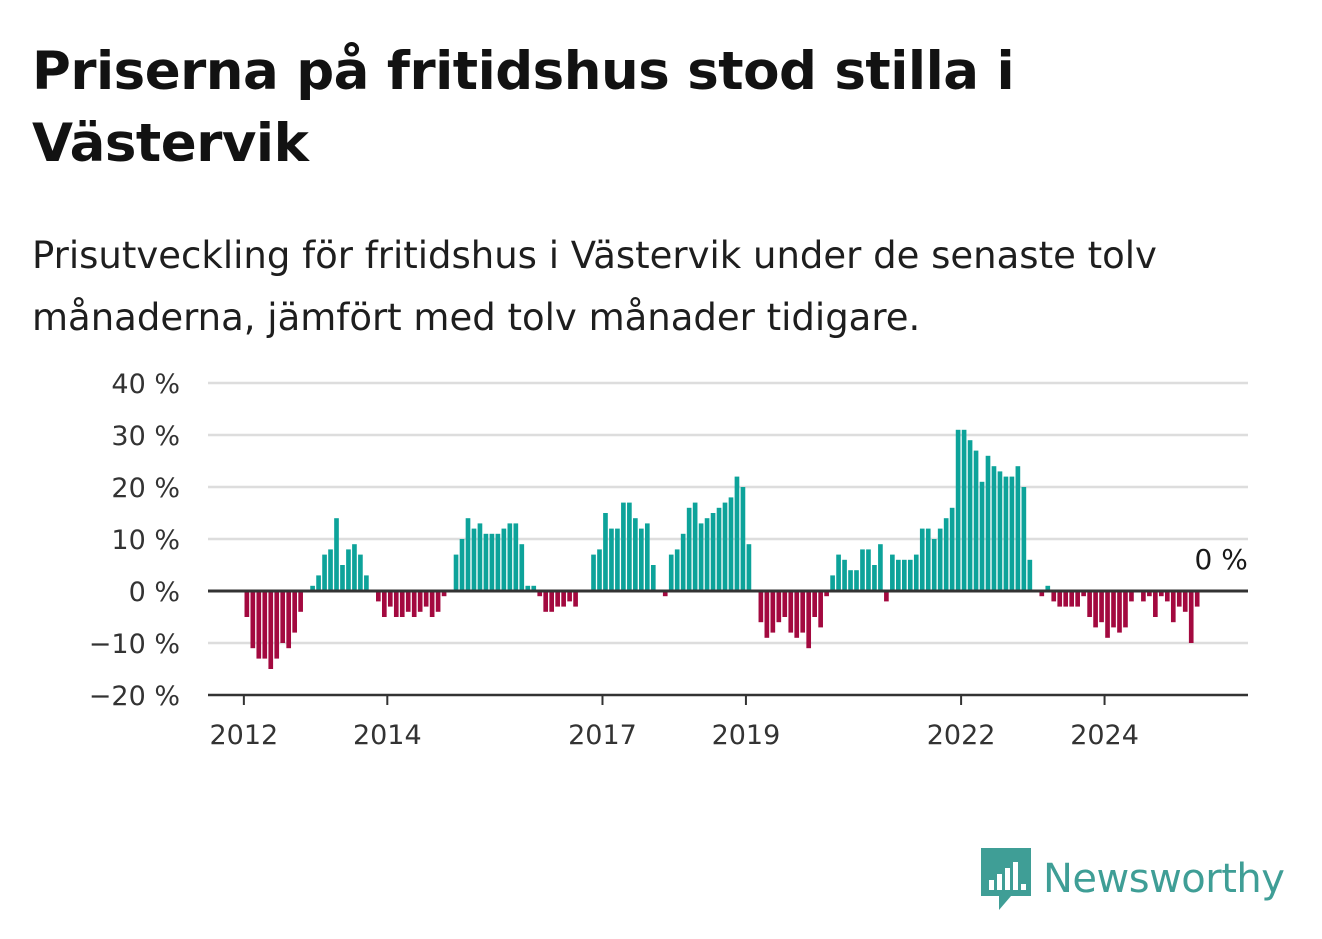 Image resolution: width=1322 pixels, height=939 pixels. What do you see at coordinates (1164, 879) in the screenshot?
I see `brand-name: Newsworthy` at bounding box center [1164, 879].